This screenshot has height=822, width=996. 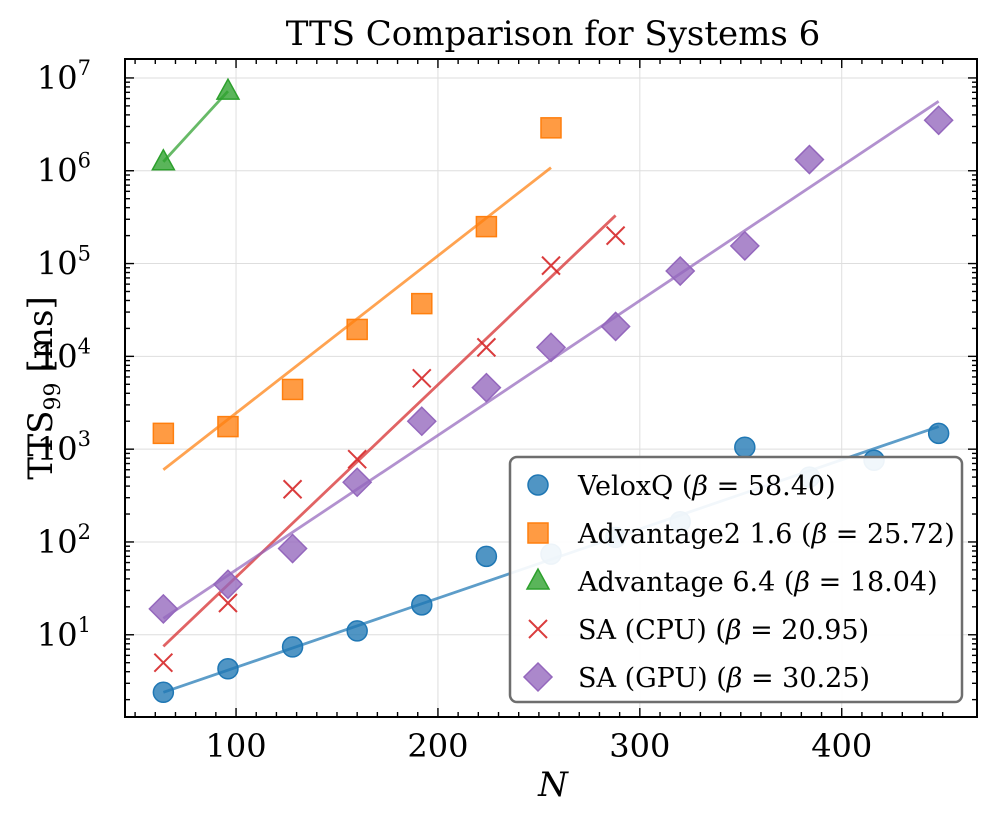 I want to click on x-tick-label: 200, so click(x=437, y=746).